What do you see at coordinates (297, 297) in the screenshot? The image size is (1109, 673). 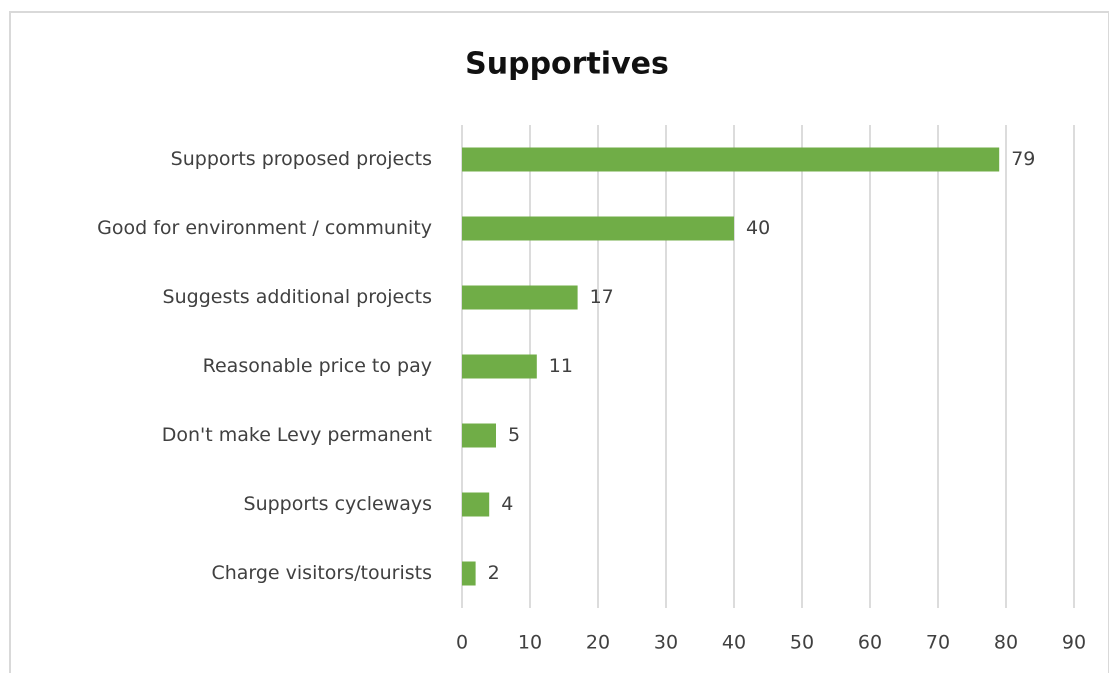 I see `y-tick-label: Suggests additional projects` at bounding box center [297, 297].